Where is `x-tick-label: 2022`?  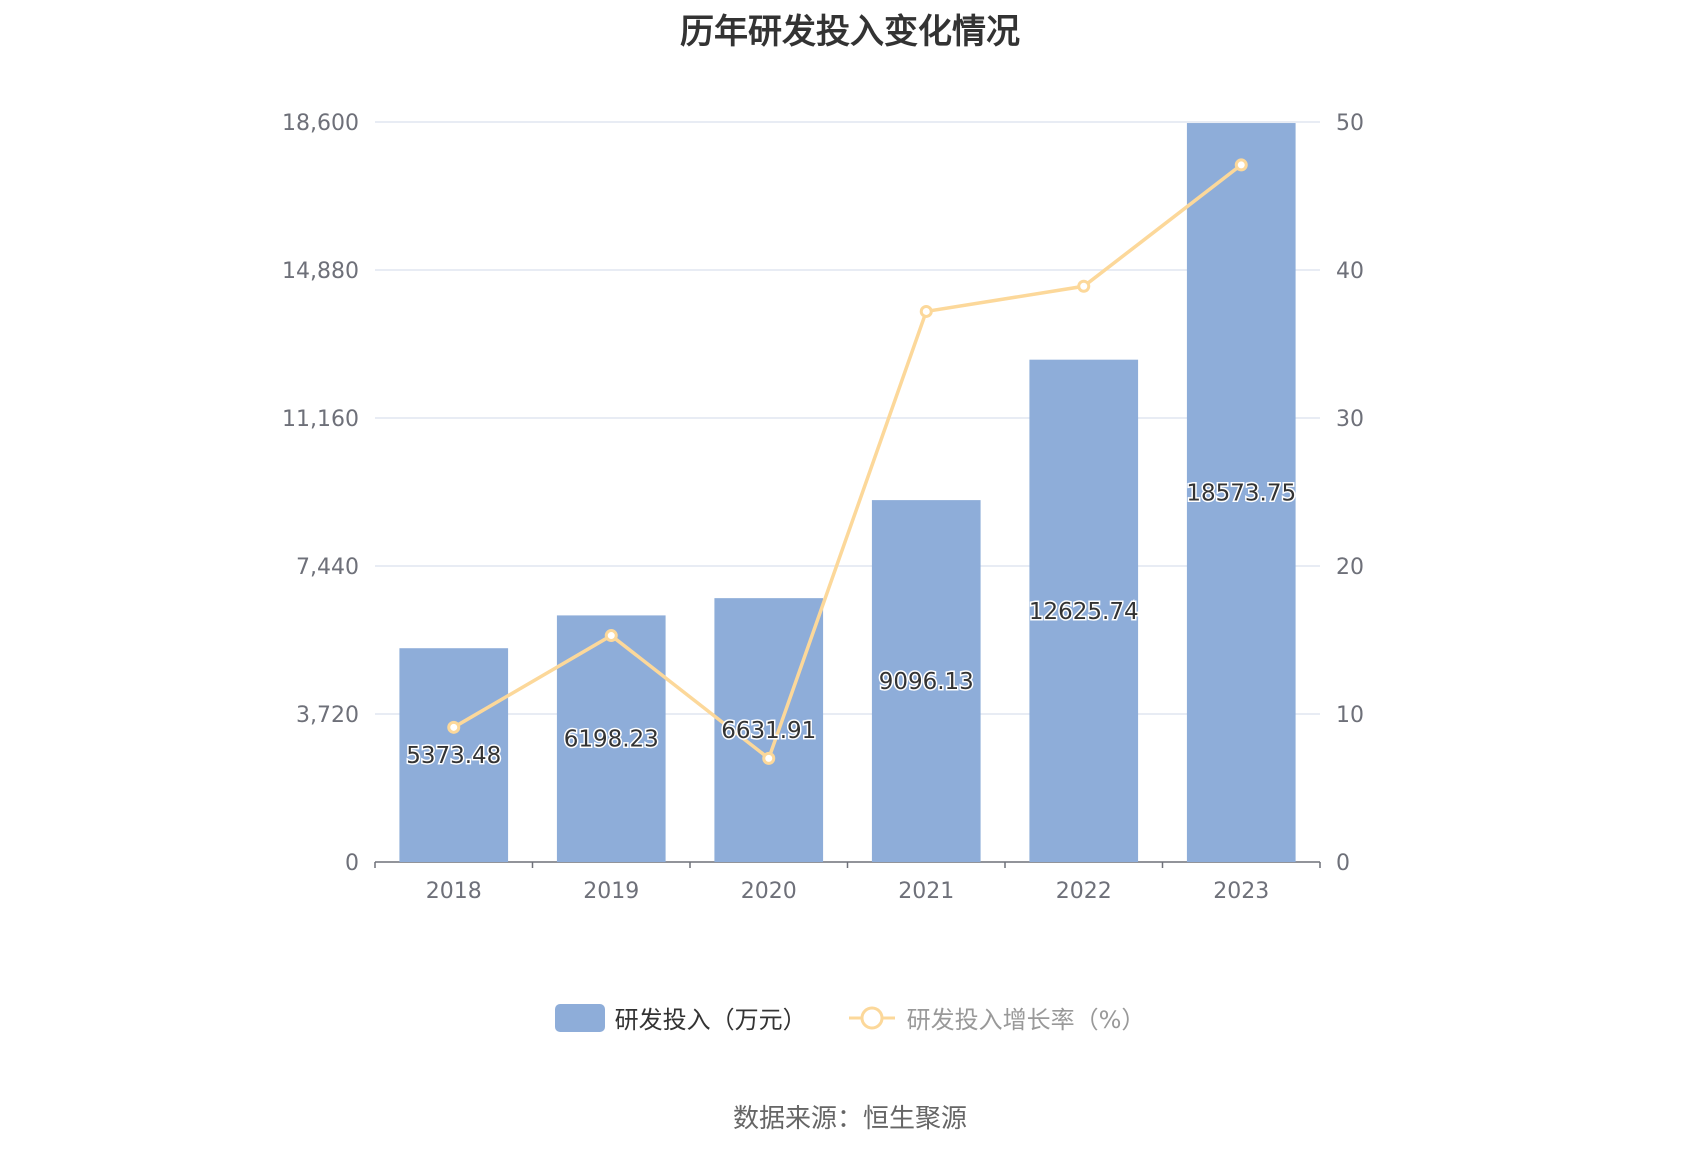
x-tick-label: 2022 is located at coordinates (1084, 891).